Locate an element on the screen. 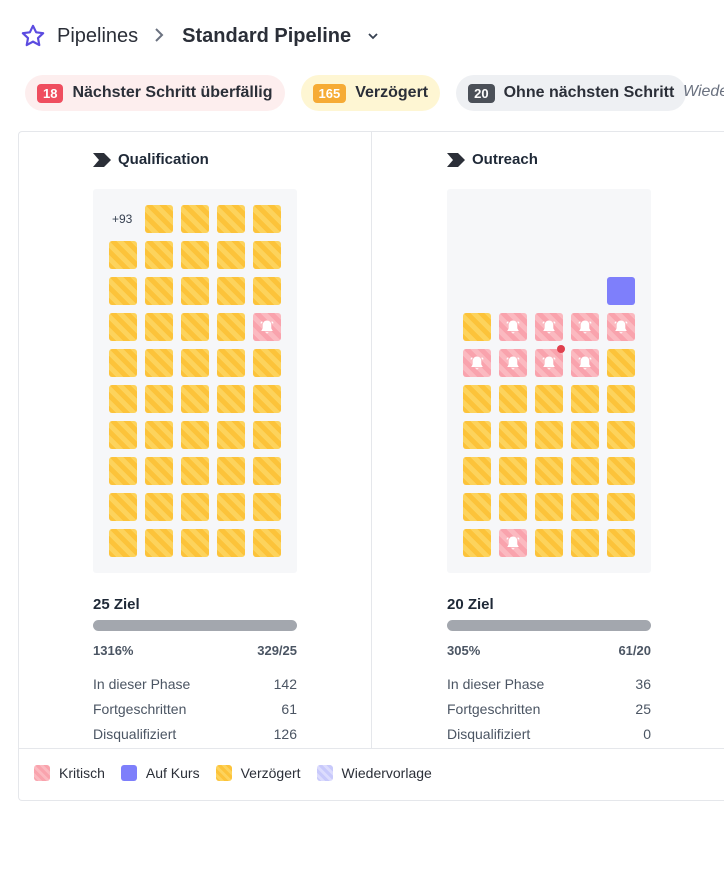 The width and height of the screenshot is (724, 876). pipeline-selector: Standard Pipeline is located at coordinates (280, 36).